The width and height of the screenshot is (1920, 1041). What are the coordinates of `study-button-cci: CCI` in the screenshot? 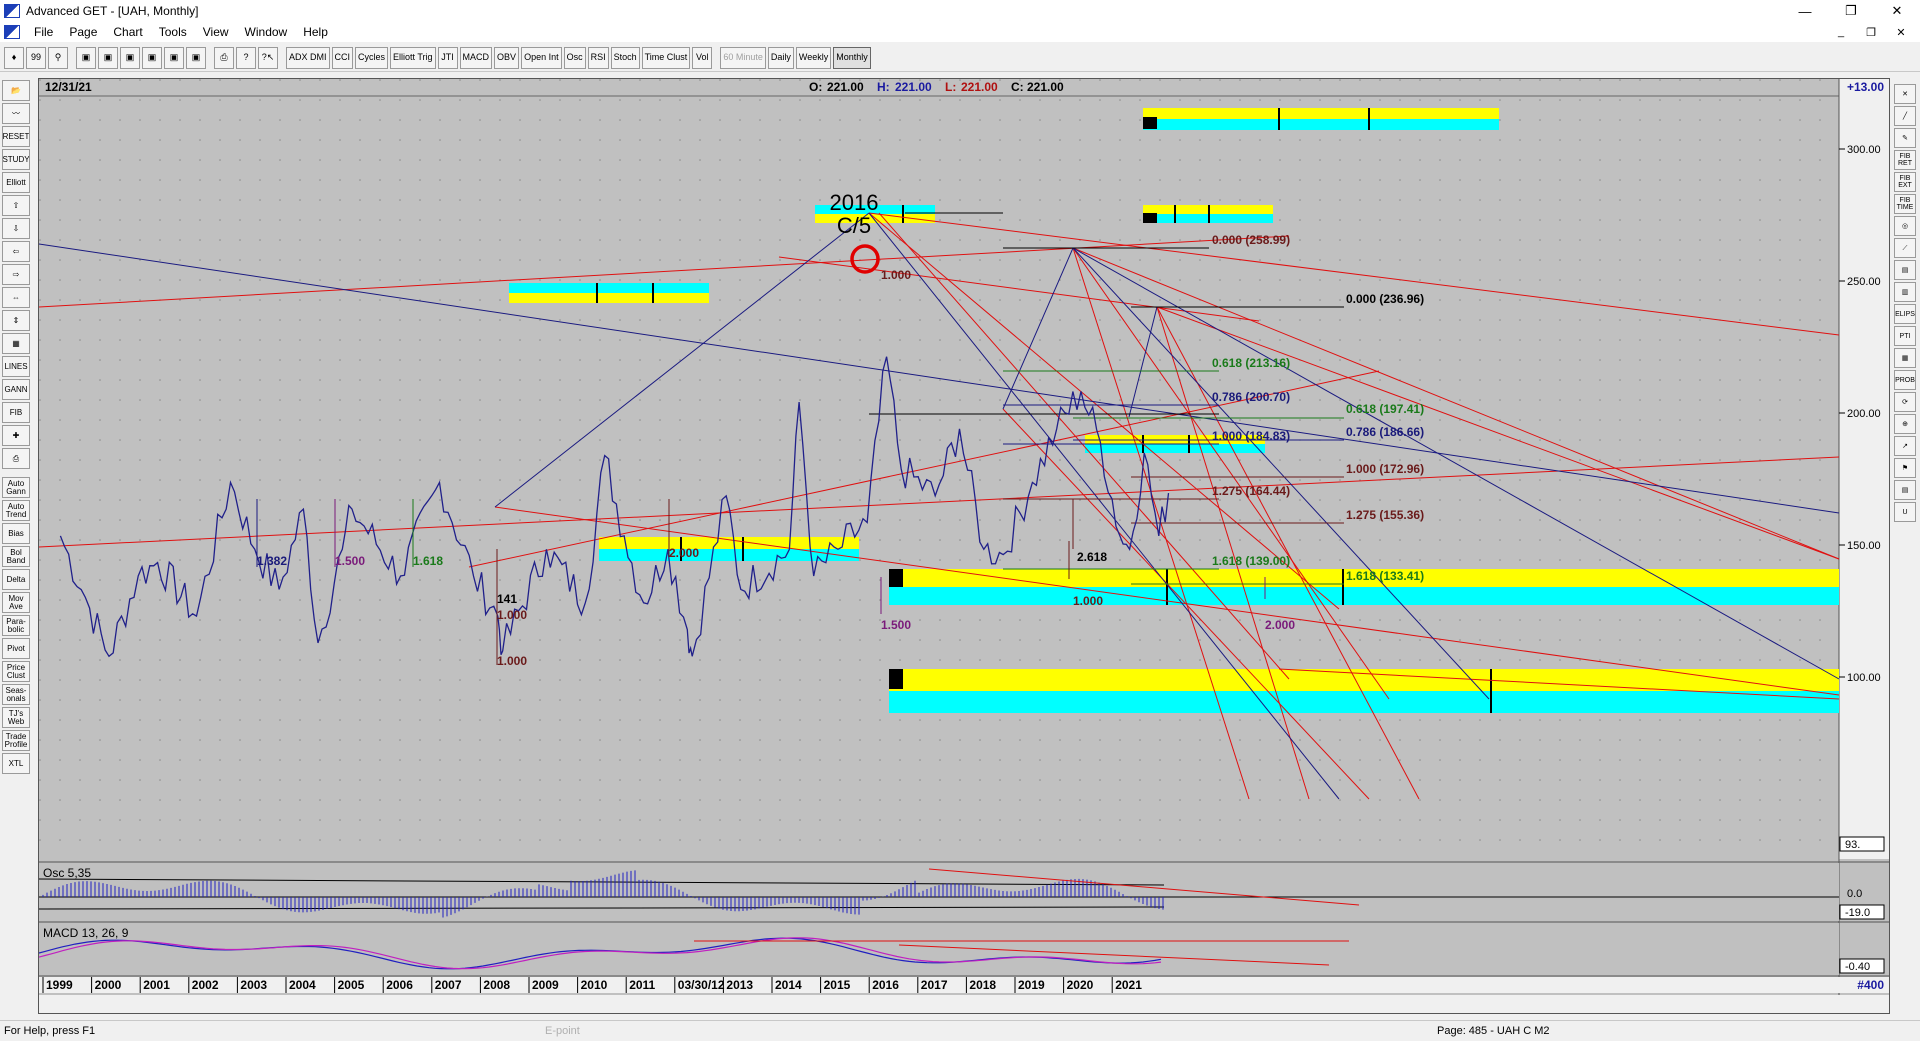 It's located at (342, 57).